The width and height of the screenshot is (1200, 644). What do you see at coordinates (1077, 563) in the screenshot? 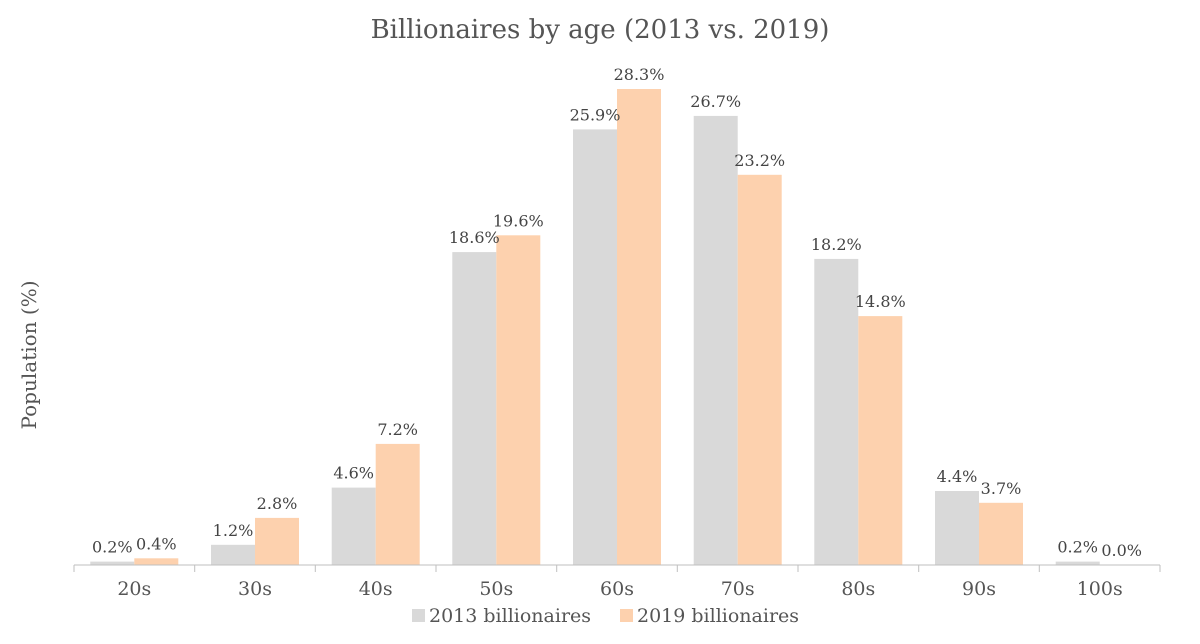
I see `bar-s2013-100s` at bounding box center [1077, 563].